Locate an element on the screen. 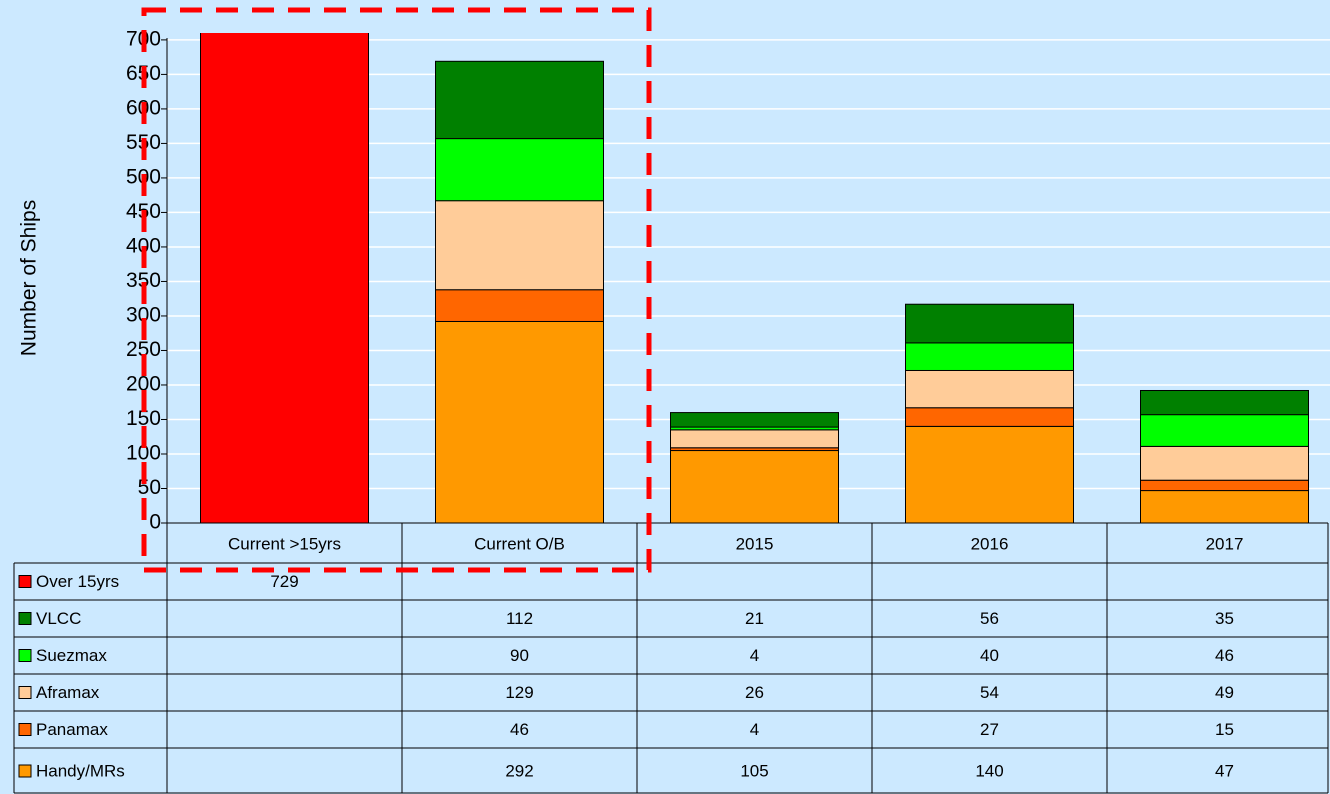 The width and height of the screenshot is (1330, 794). table-value: 90 is located at coordinates (519, 655).